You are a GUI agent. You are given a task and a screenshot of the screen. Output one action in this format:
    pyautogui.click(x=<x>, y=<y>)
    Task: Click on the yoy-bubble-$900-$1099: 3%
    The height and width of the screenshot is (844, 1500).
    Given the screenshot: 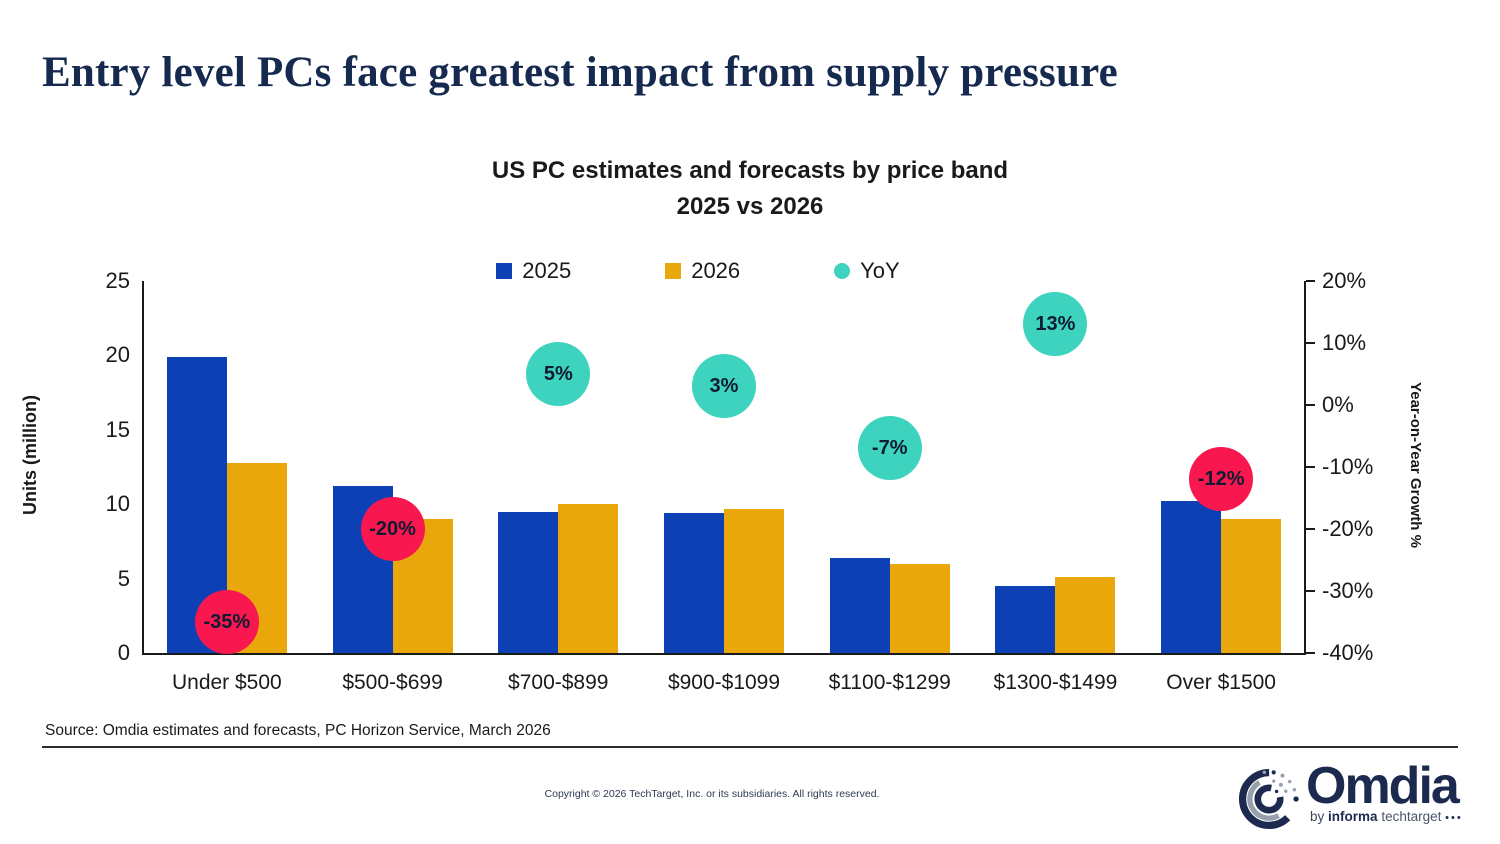 What is the action you would take?
    pyautogui.click(x=724, y=386)
    